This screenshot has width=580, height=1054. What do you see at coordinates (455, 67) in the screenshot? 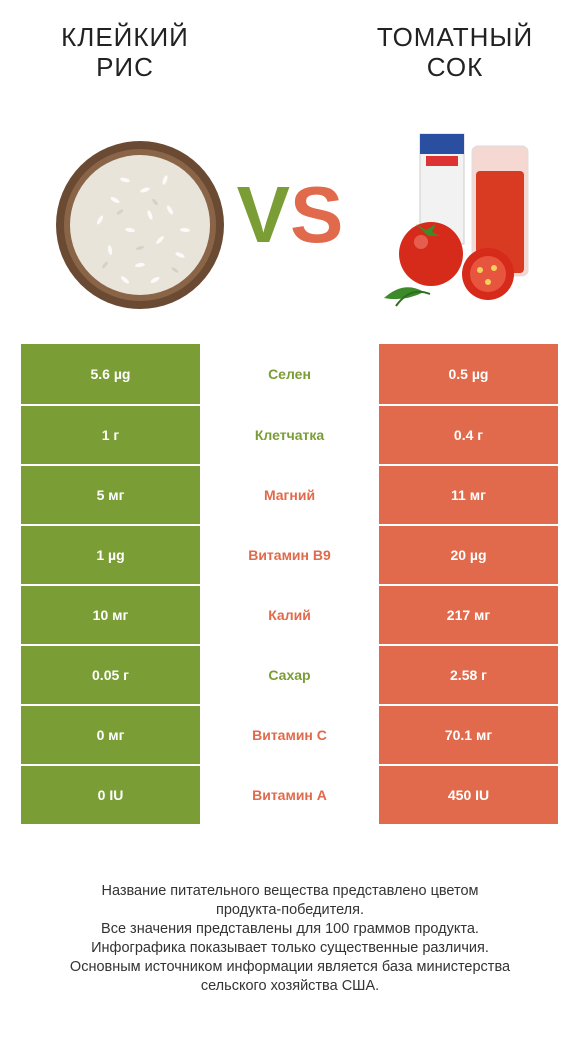
I see `right-title-line2: сок` at bounding box center [455, 67].